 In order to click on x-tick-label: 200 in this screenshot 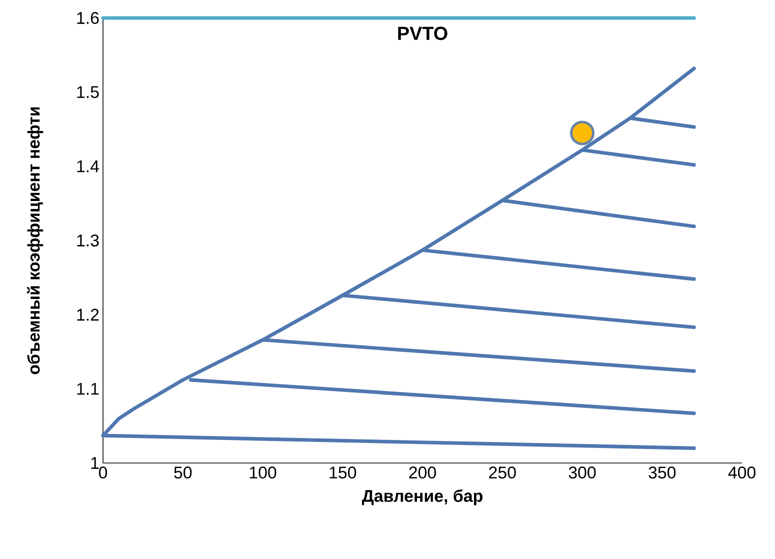, I will do `click(422, 472)`.